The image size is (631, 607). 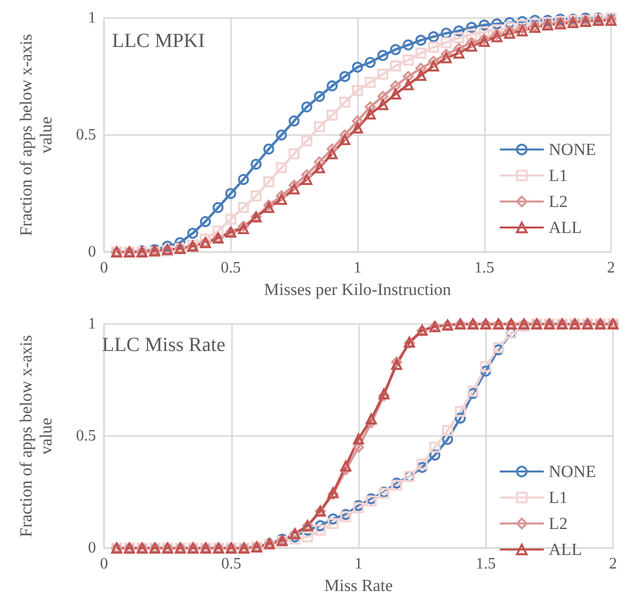 I want to click on x-axis-title: Misses per Kilo-Instruction, so click(x=358, y=289).